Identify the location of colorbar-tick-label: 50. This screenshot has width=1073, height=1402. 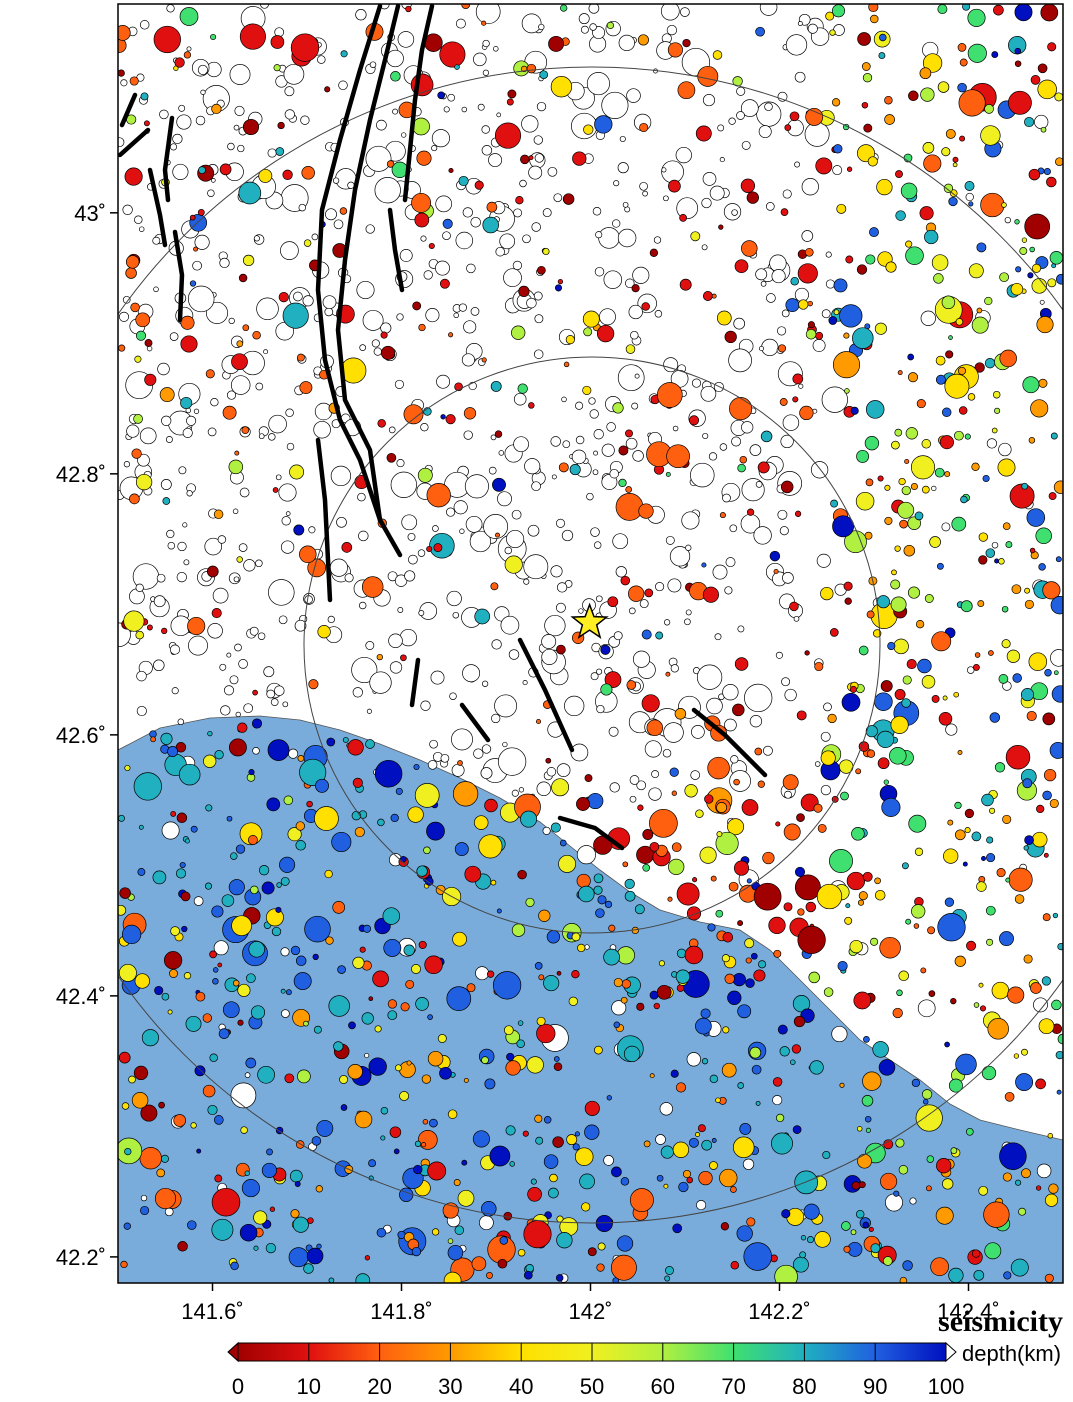
(592, 1386).